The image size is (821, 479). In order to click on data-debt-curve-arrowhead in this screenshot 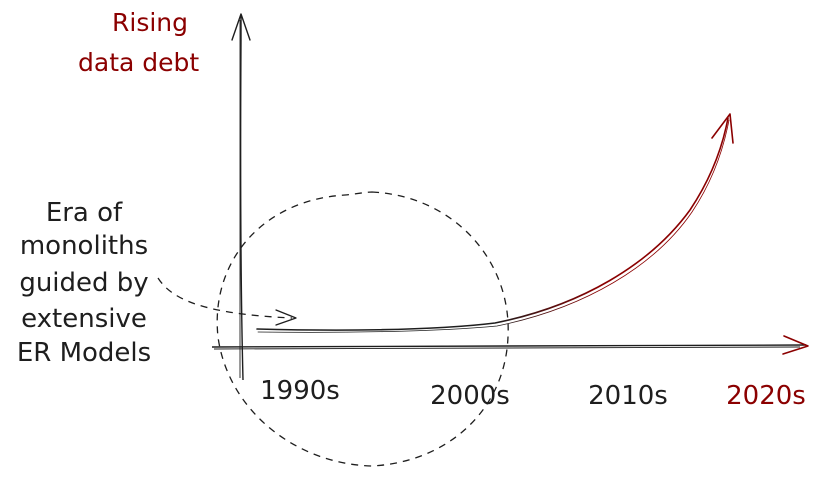, I will do `click(722, 128)`.